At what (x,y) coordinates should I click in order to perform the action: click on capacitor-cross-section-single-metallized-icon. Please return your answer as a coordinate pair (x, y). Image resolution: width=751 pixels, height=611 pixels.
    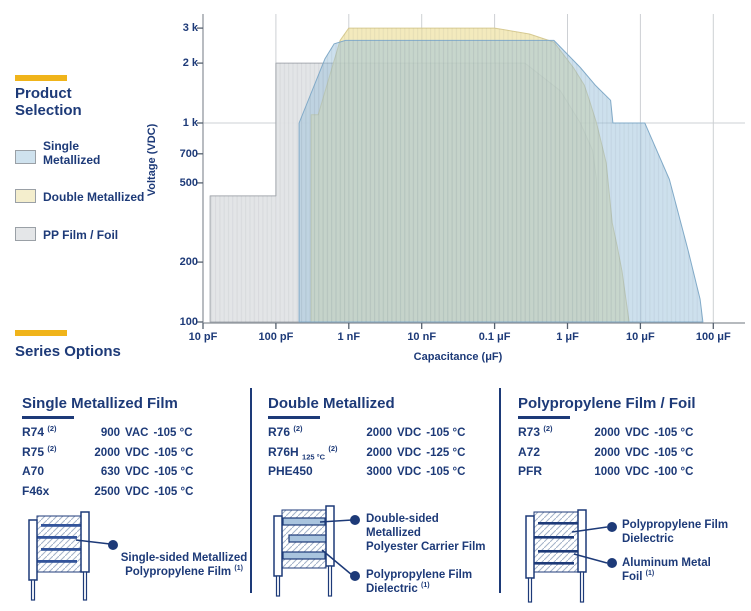
    Looking at the image, I should click on (59, 556).